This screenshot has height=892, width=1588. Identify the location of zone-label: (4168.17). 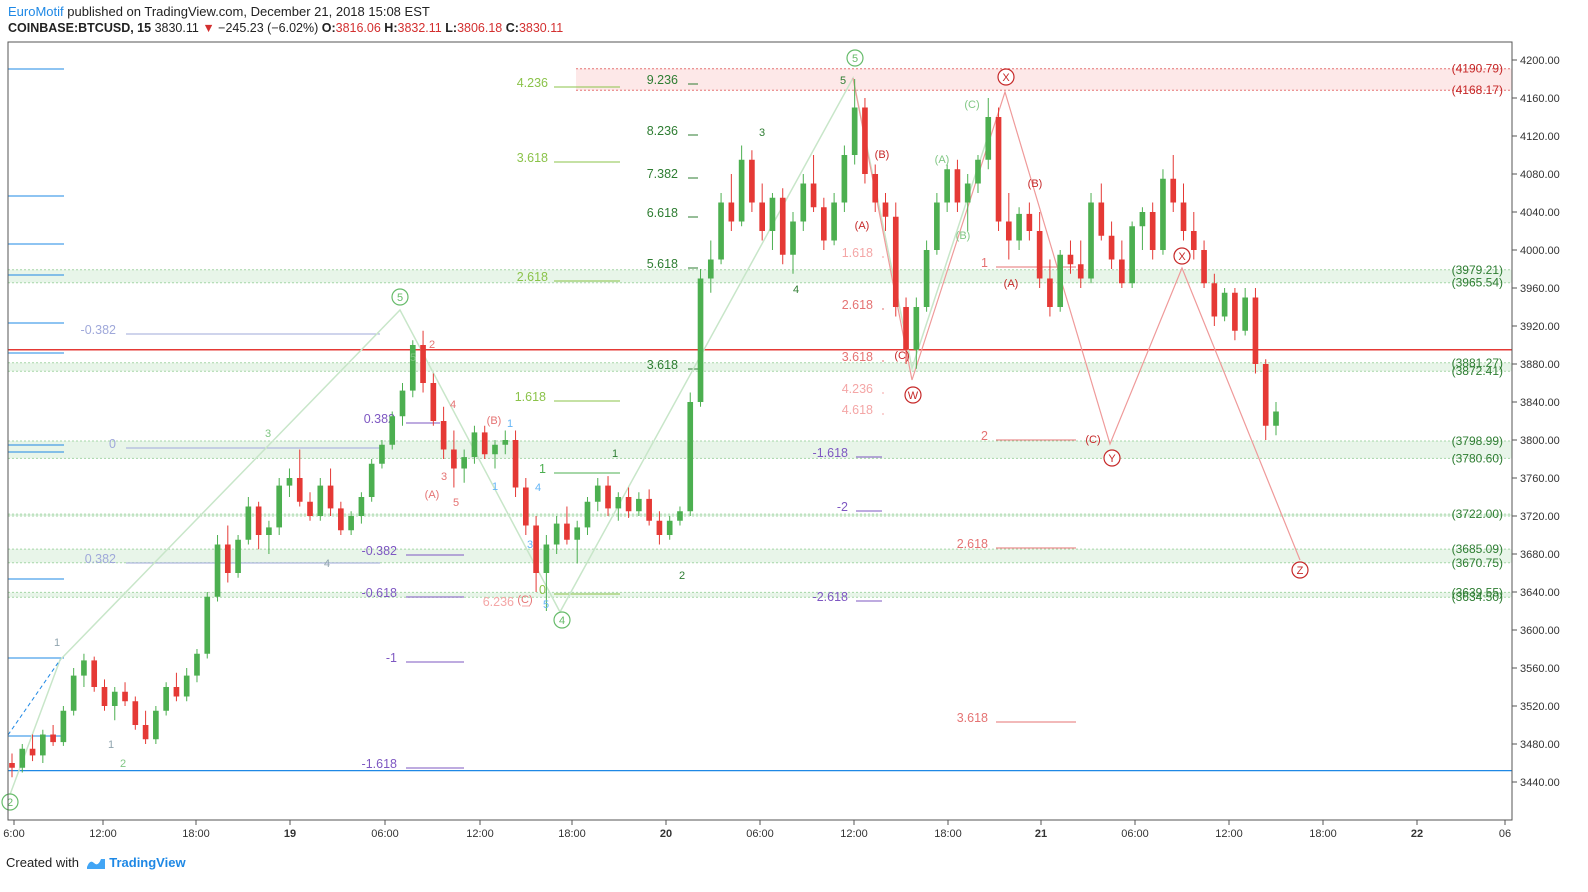
(1477, 90).